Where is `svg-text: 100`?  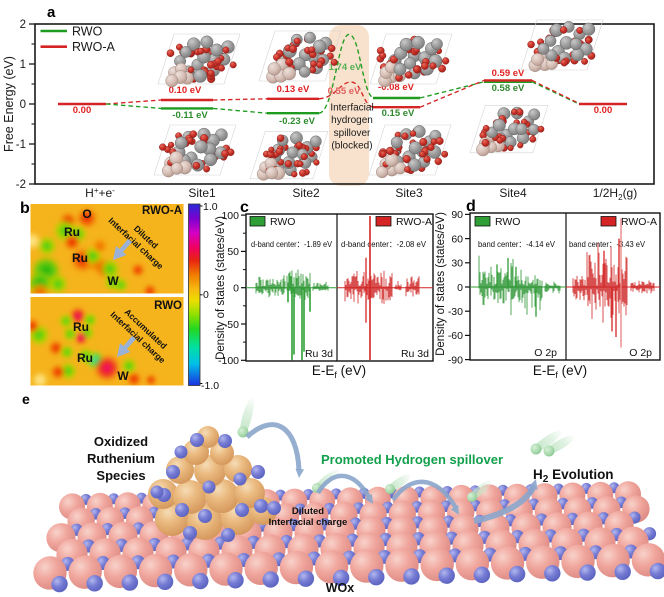
svg-text: 100 is located at coordinates (230, 216).